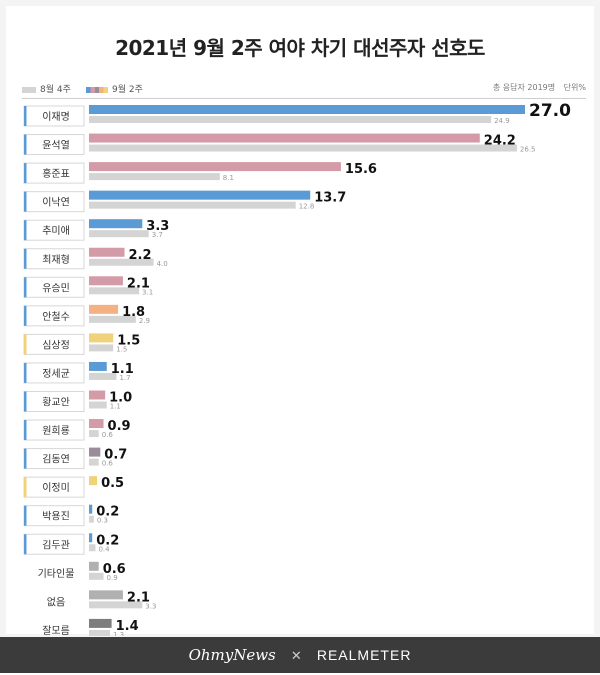 The width and height of the screenshot is (600, 675). Describe the element at coordinates (56, 403) in the screenshot. I see `category-label: 황교안` at that location.